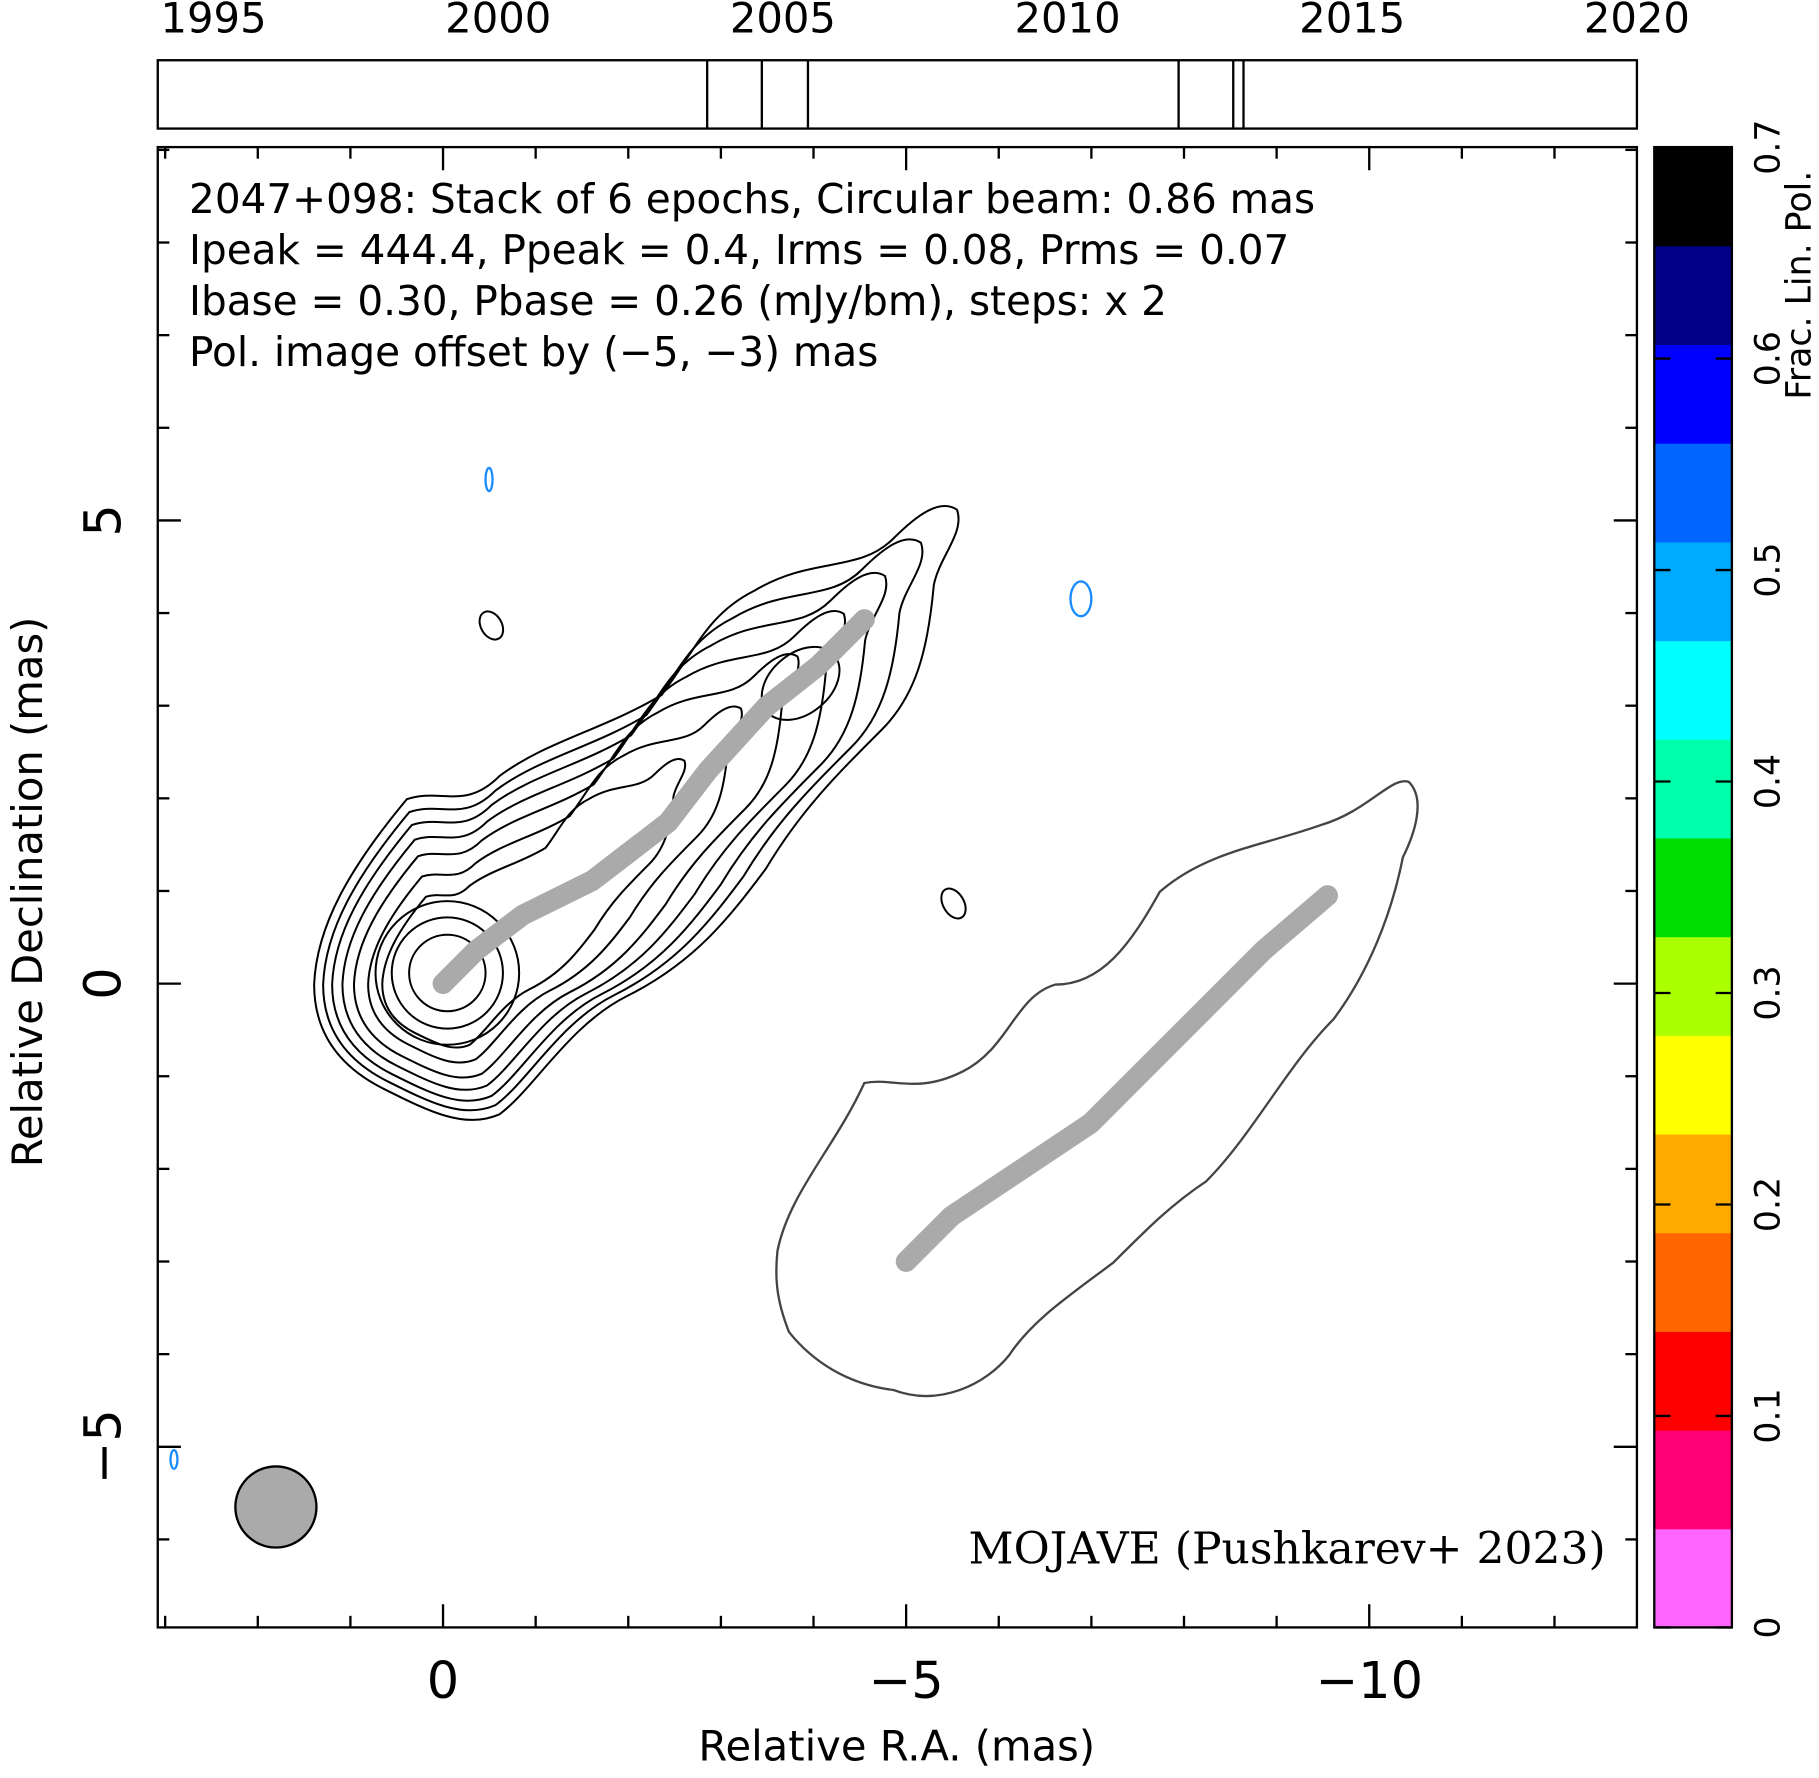 The height and width of the screenshot is (1778, 1819). I want to click on x-axis-label: Relative R.A. (mas), so click(896, 1746).